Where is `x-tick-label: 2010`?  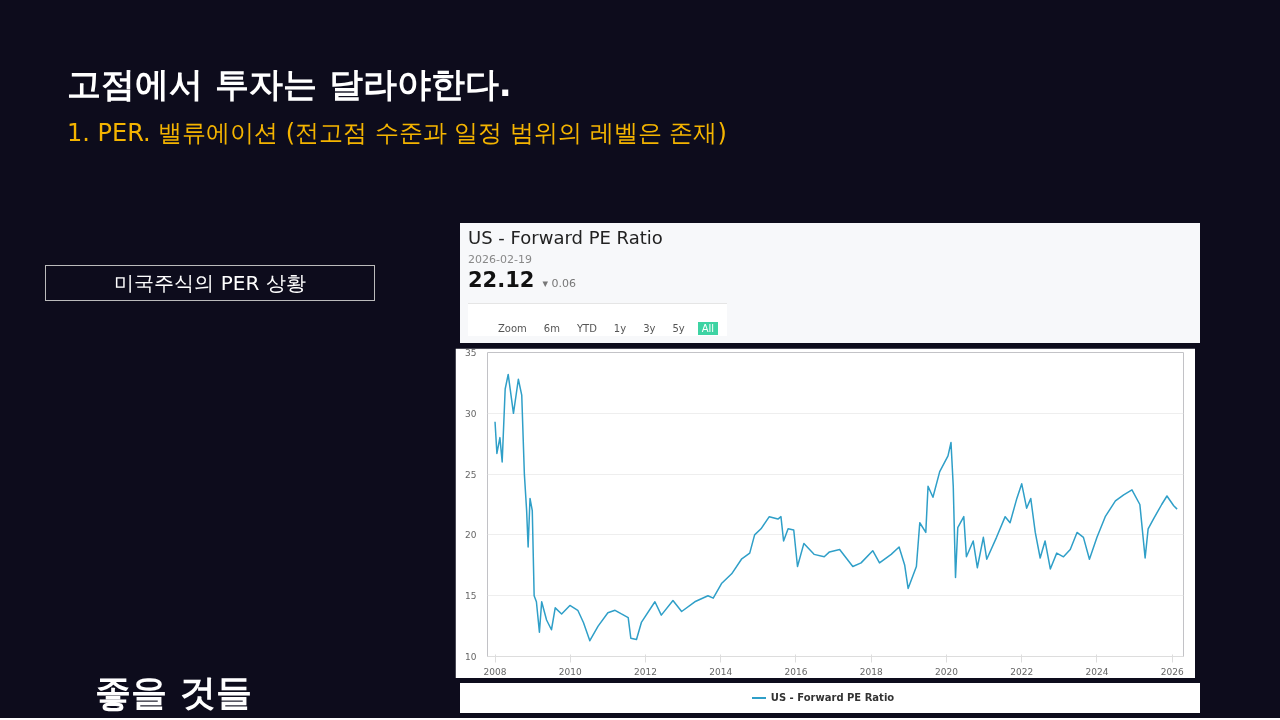 x-tick-label: 2010 is located at coordinates (570, 671).